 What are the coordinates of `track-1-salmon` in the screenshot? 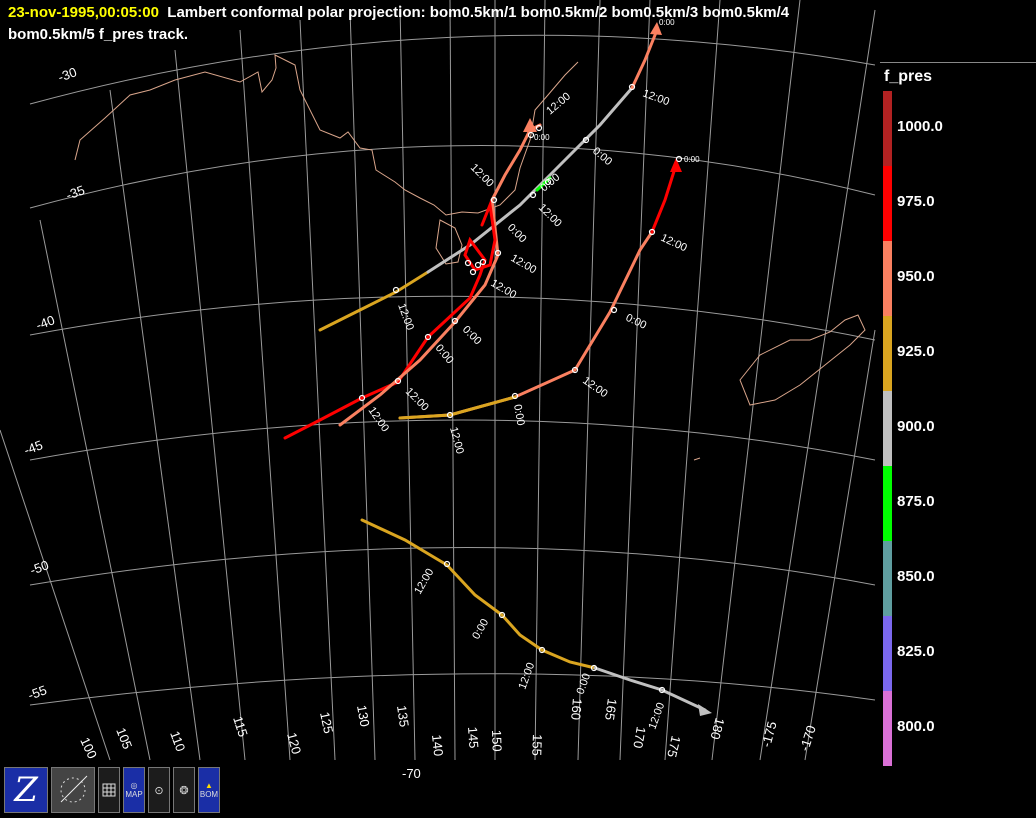 It's located at (644, 59).